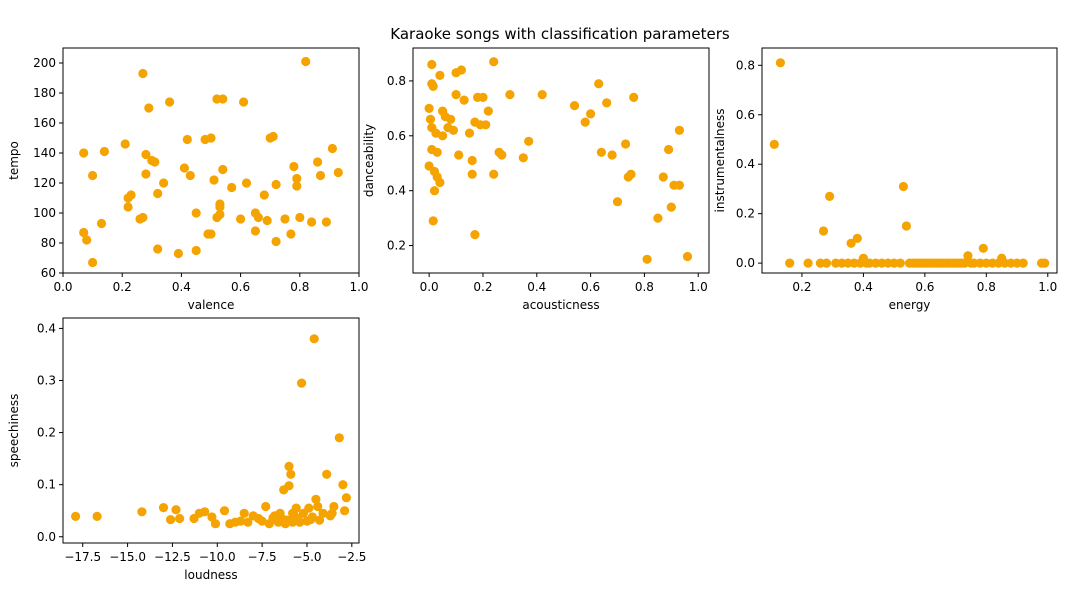 This screenshot has width=1081, height=598. I want to click on x-tick-label: −2.5, so click(351, 557).